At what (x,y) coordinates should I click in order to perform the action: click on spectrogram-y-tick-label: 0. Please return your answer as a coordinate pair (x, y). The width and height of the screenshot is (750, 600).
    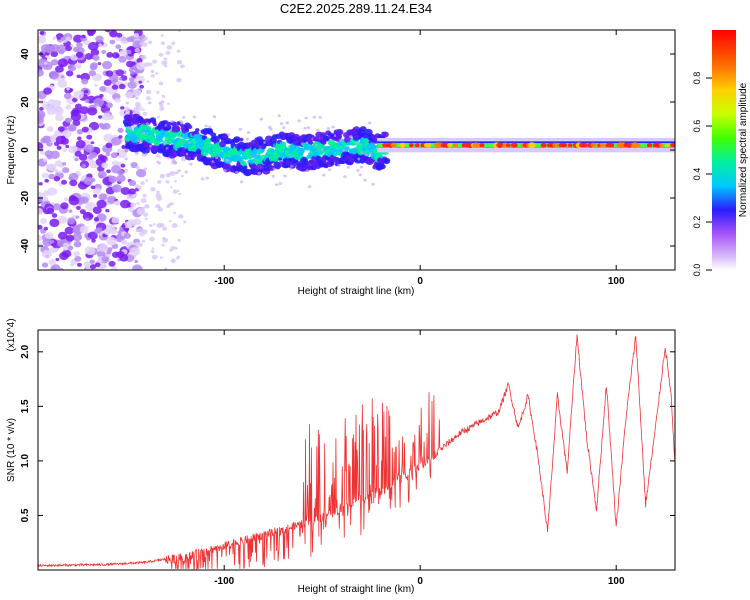
    Looking at the image, I should click on (25, 150).